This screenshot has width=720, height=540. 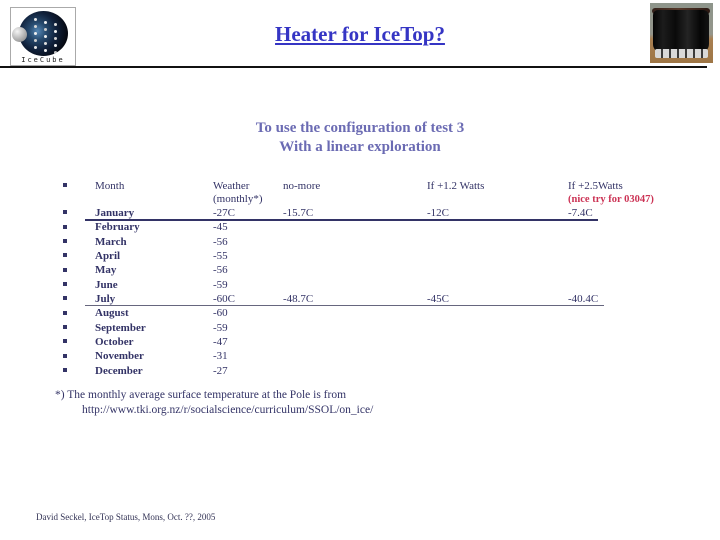 I want to click on if-2-5-cell: -7.4C, so click(x=580, y=213).